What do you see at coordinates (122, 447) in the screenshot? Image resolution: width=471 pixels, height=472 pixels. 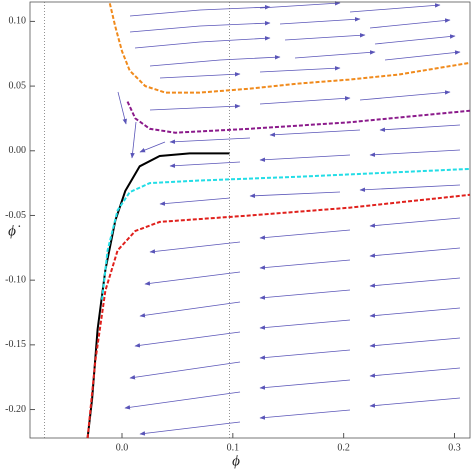 I see `x-tick-label: 0.0` at bounding box center [122, 447].